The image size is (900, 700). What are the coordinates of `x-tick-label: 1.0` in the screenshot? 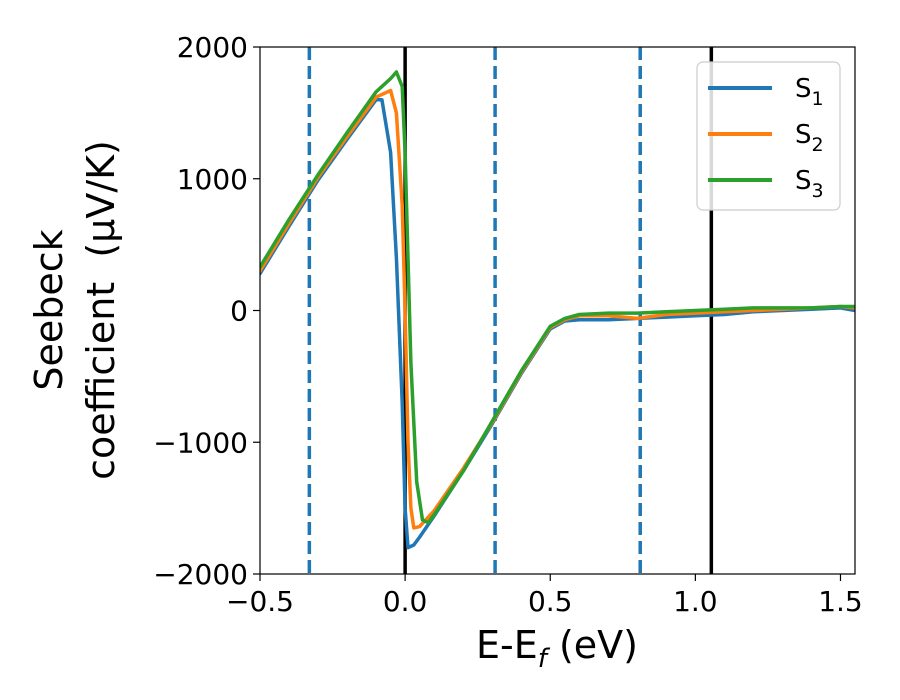 It's located at (695, 601).